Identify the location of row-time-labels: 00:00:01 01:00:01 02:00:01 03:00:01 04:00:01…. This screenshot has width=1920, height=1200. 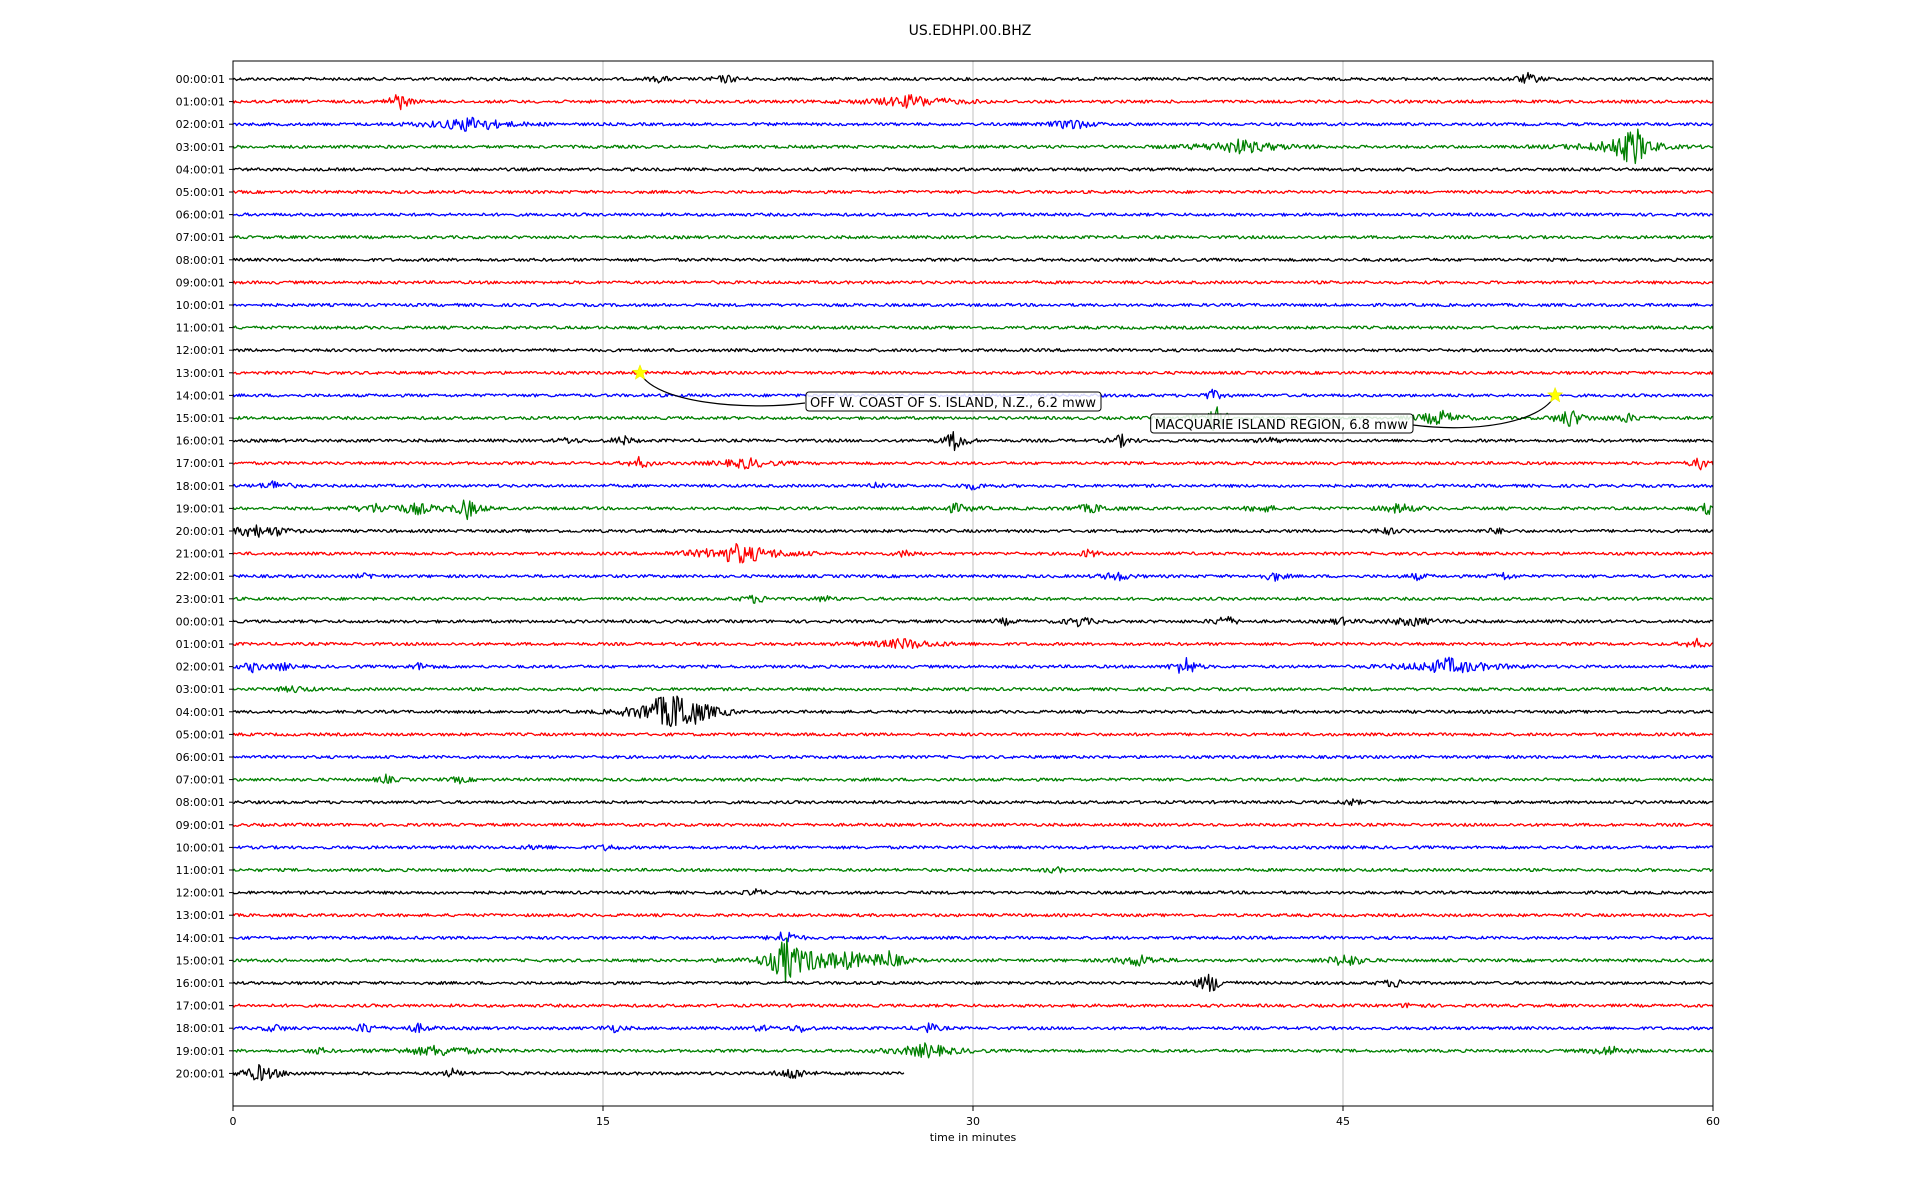
(204, 576).